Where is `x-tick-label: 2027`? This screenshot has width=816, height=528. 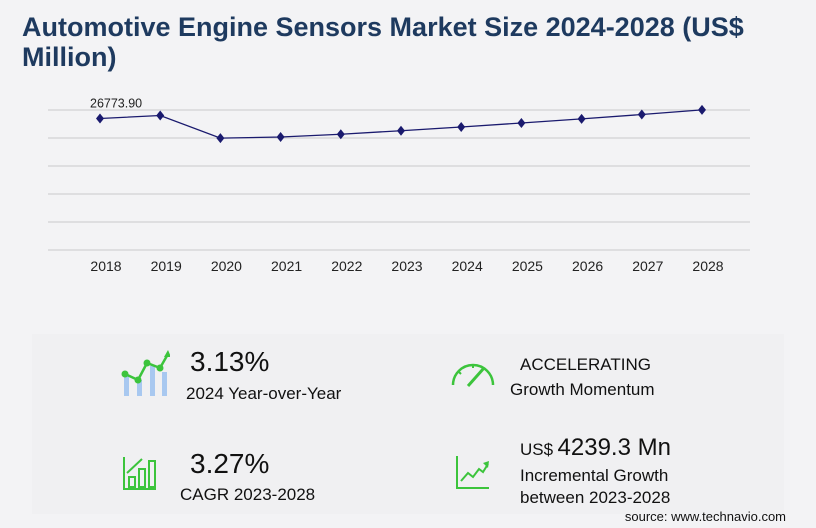
x-tick-label: 2027 is located at coordinates (647, 266).